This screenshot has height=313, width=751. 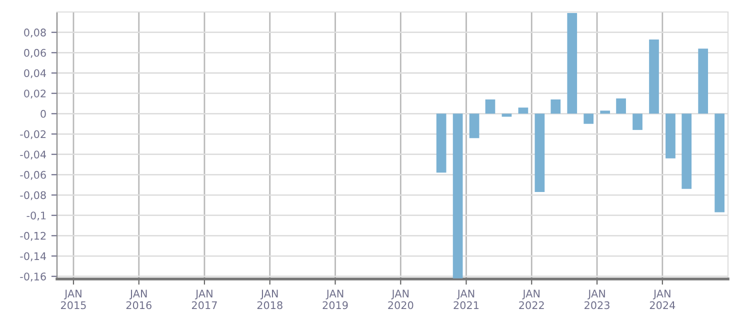 I want to click on x-tick-label: JAN 2023, so click(x=597, y=300).